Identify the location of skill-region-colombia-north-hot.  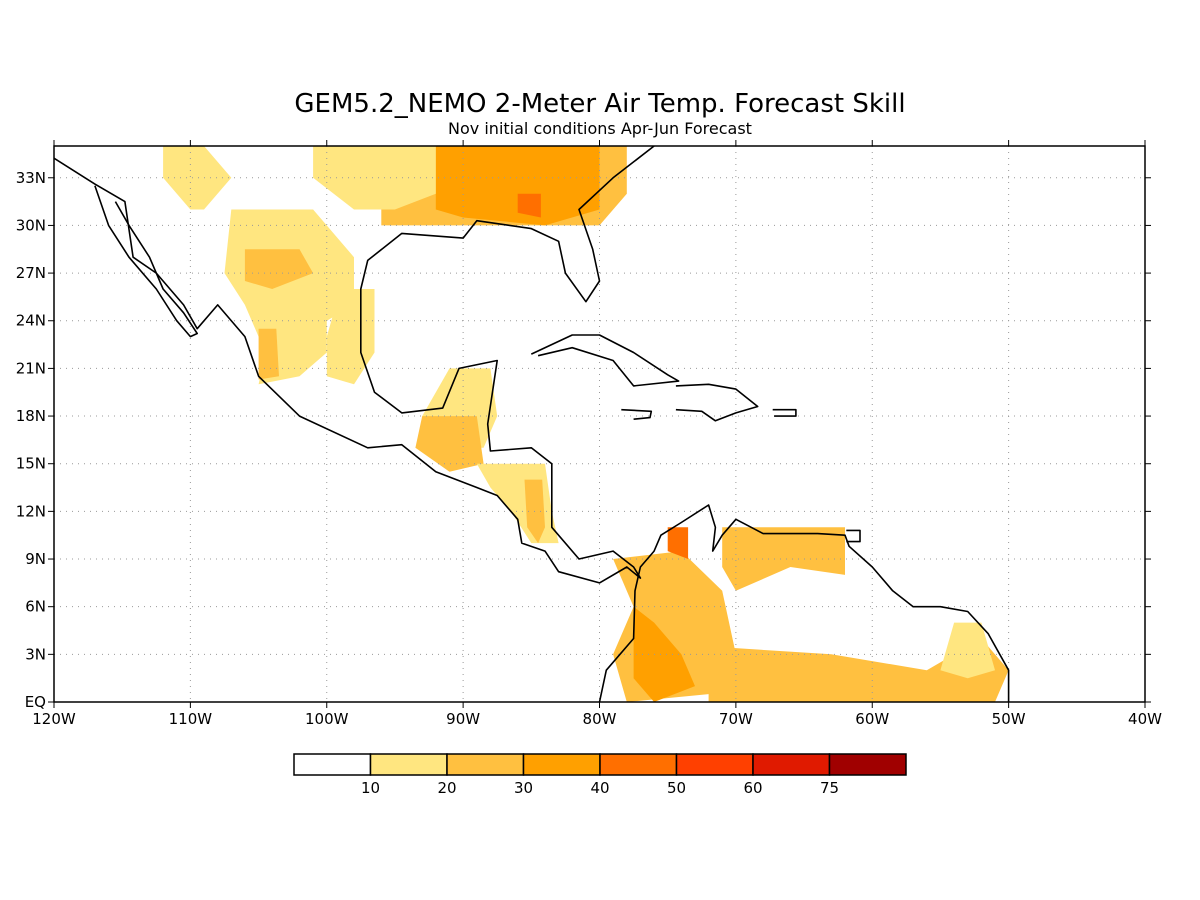
(678, 543).